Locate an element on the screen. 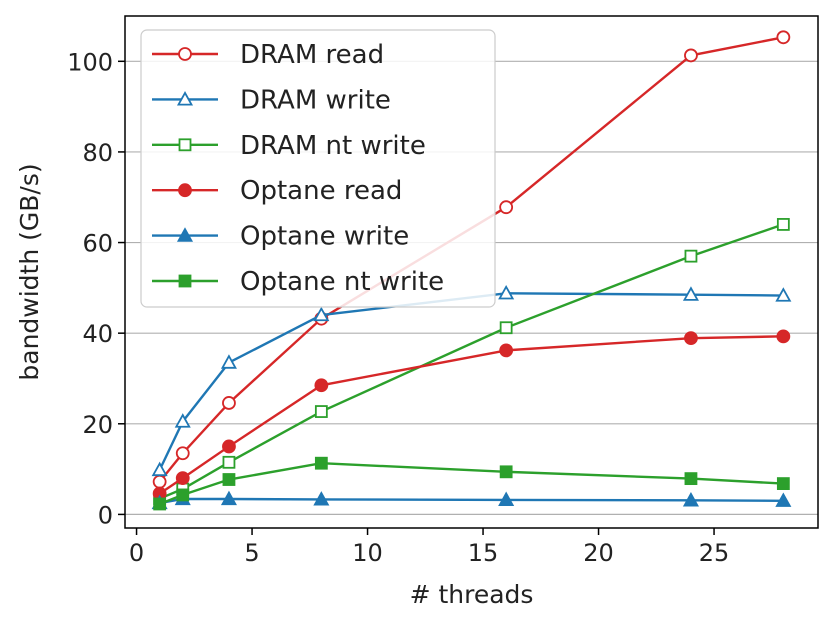 Image resolution: width=831 pixels, height=626 pixels. legend-item: Optane nt write is located at coordinates (298, 282).